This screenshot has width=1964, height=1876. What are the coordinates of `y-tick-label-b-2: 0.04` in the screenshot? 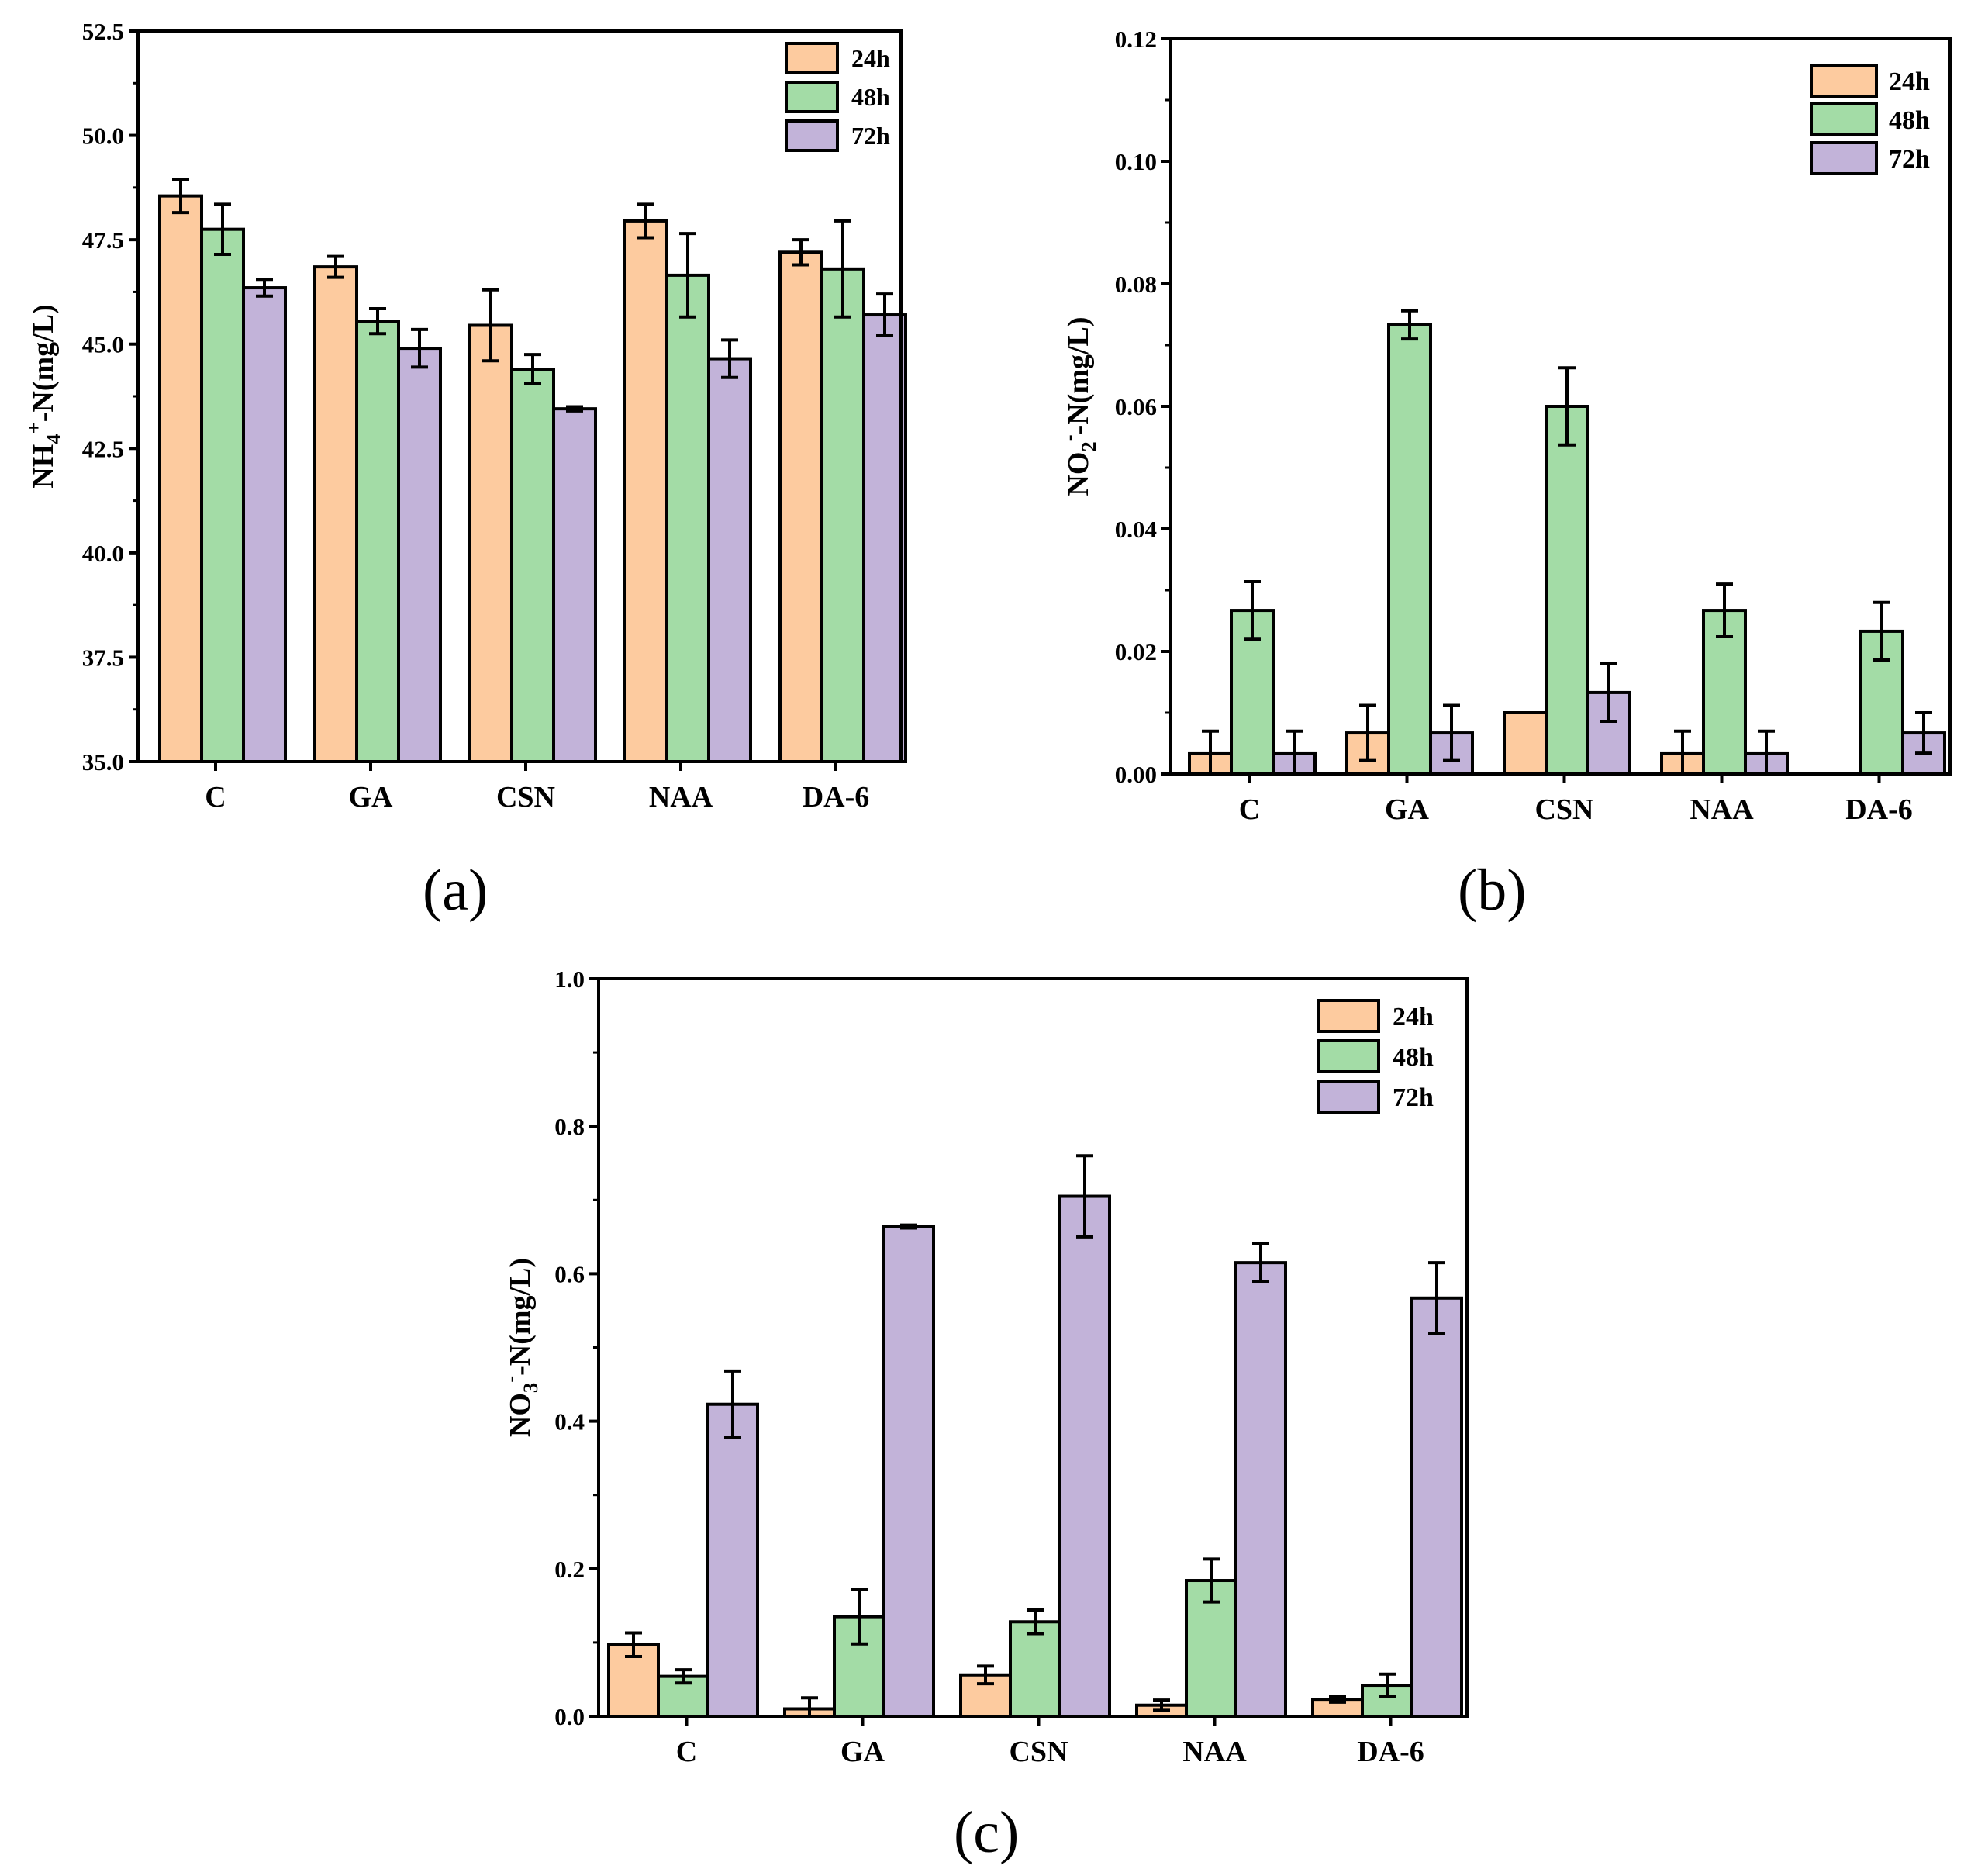 It's located at (1136, 529).